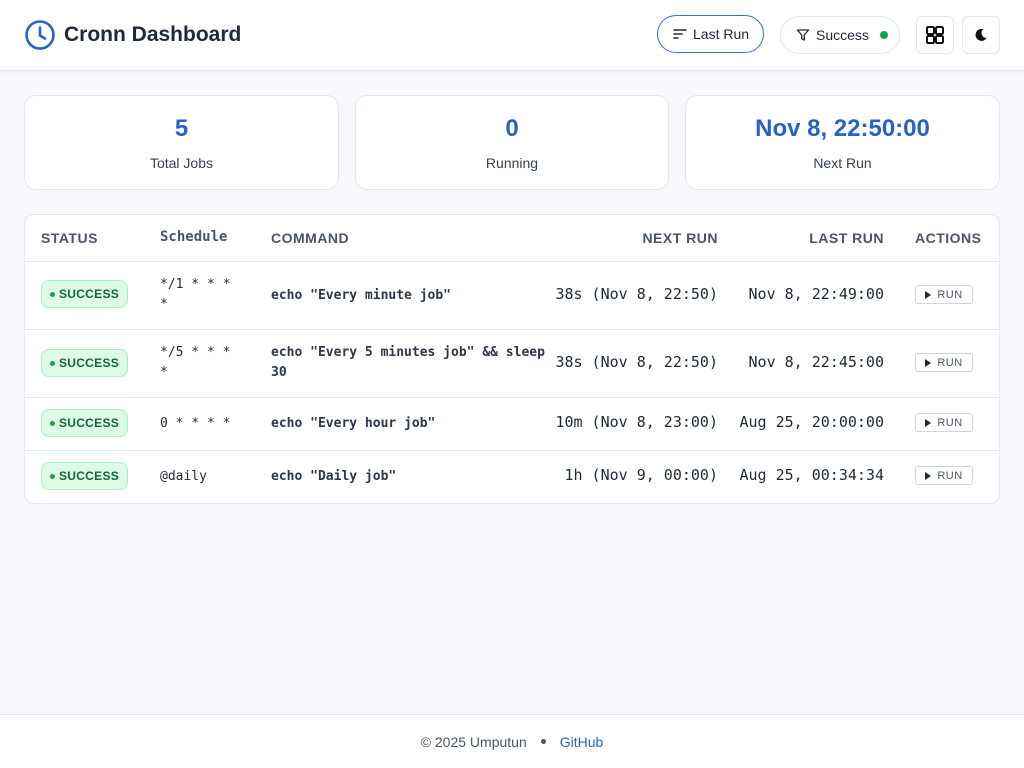 The height and width of the screenshot is (768, 1024). I want to click on view-toggle-button, so click(935, 35).